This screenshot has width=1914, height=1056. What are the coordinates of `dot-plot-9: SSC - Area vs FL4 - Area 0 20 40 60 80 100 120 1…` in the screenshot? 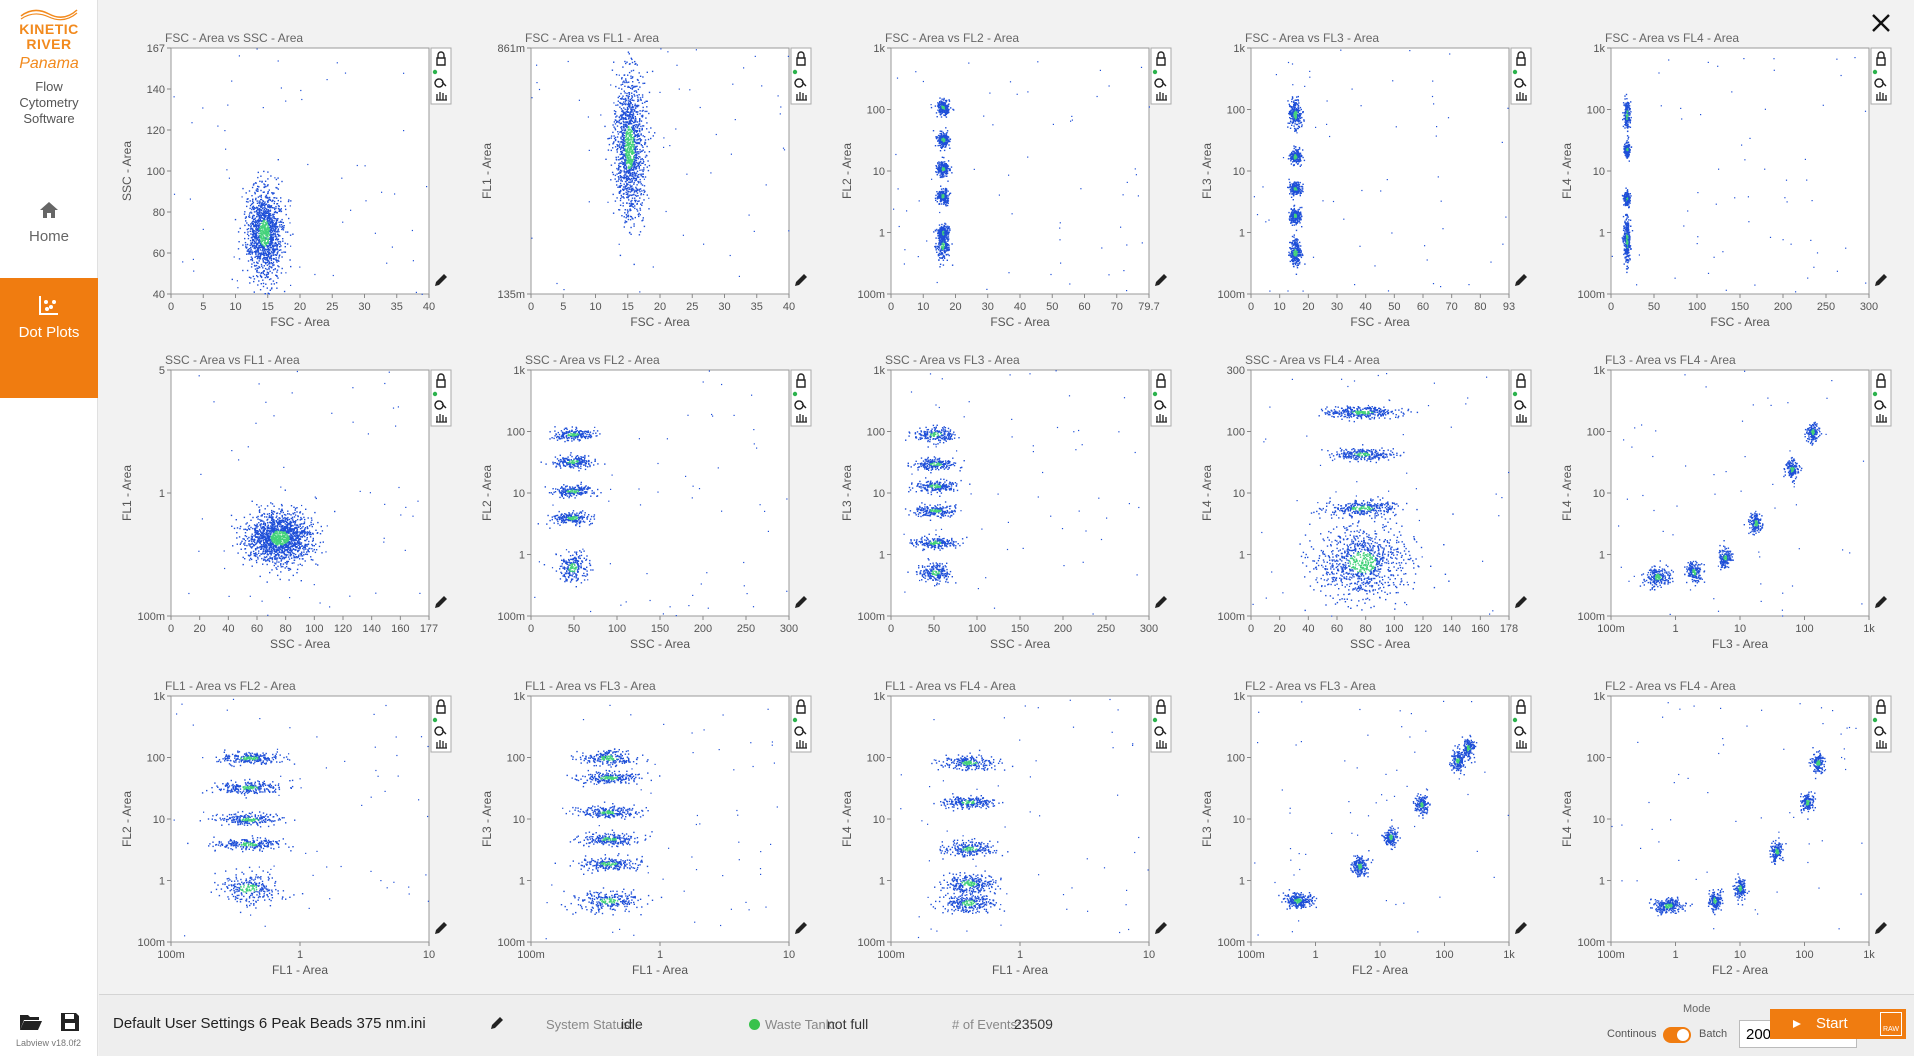 It's located at (1363, 510).